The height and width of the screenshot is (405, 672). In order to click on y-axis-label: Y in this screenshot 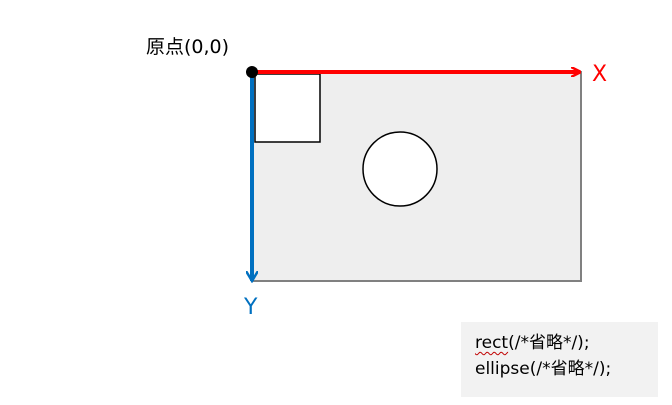, I will do `click(250, 307)`.